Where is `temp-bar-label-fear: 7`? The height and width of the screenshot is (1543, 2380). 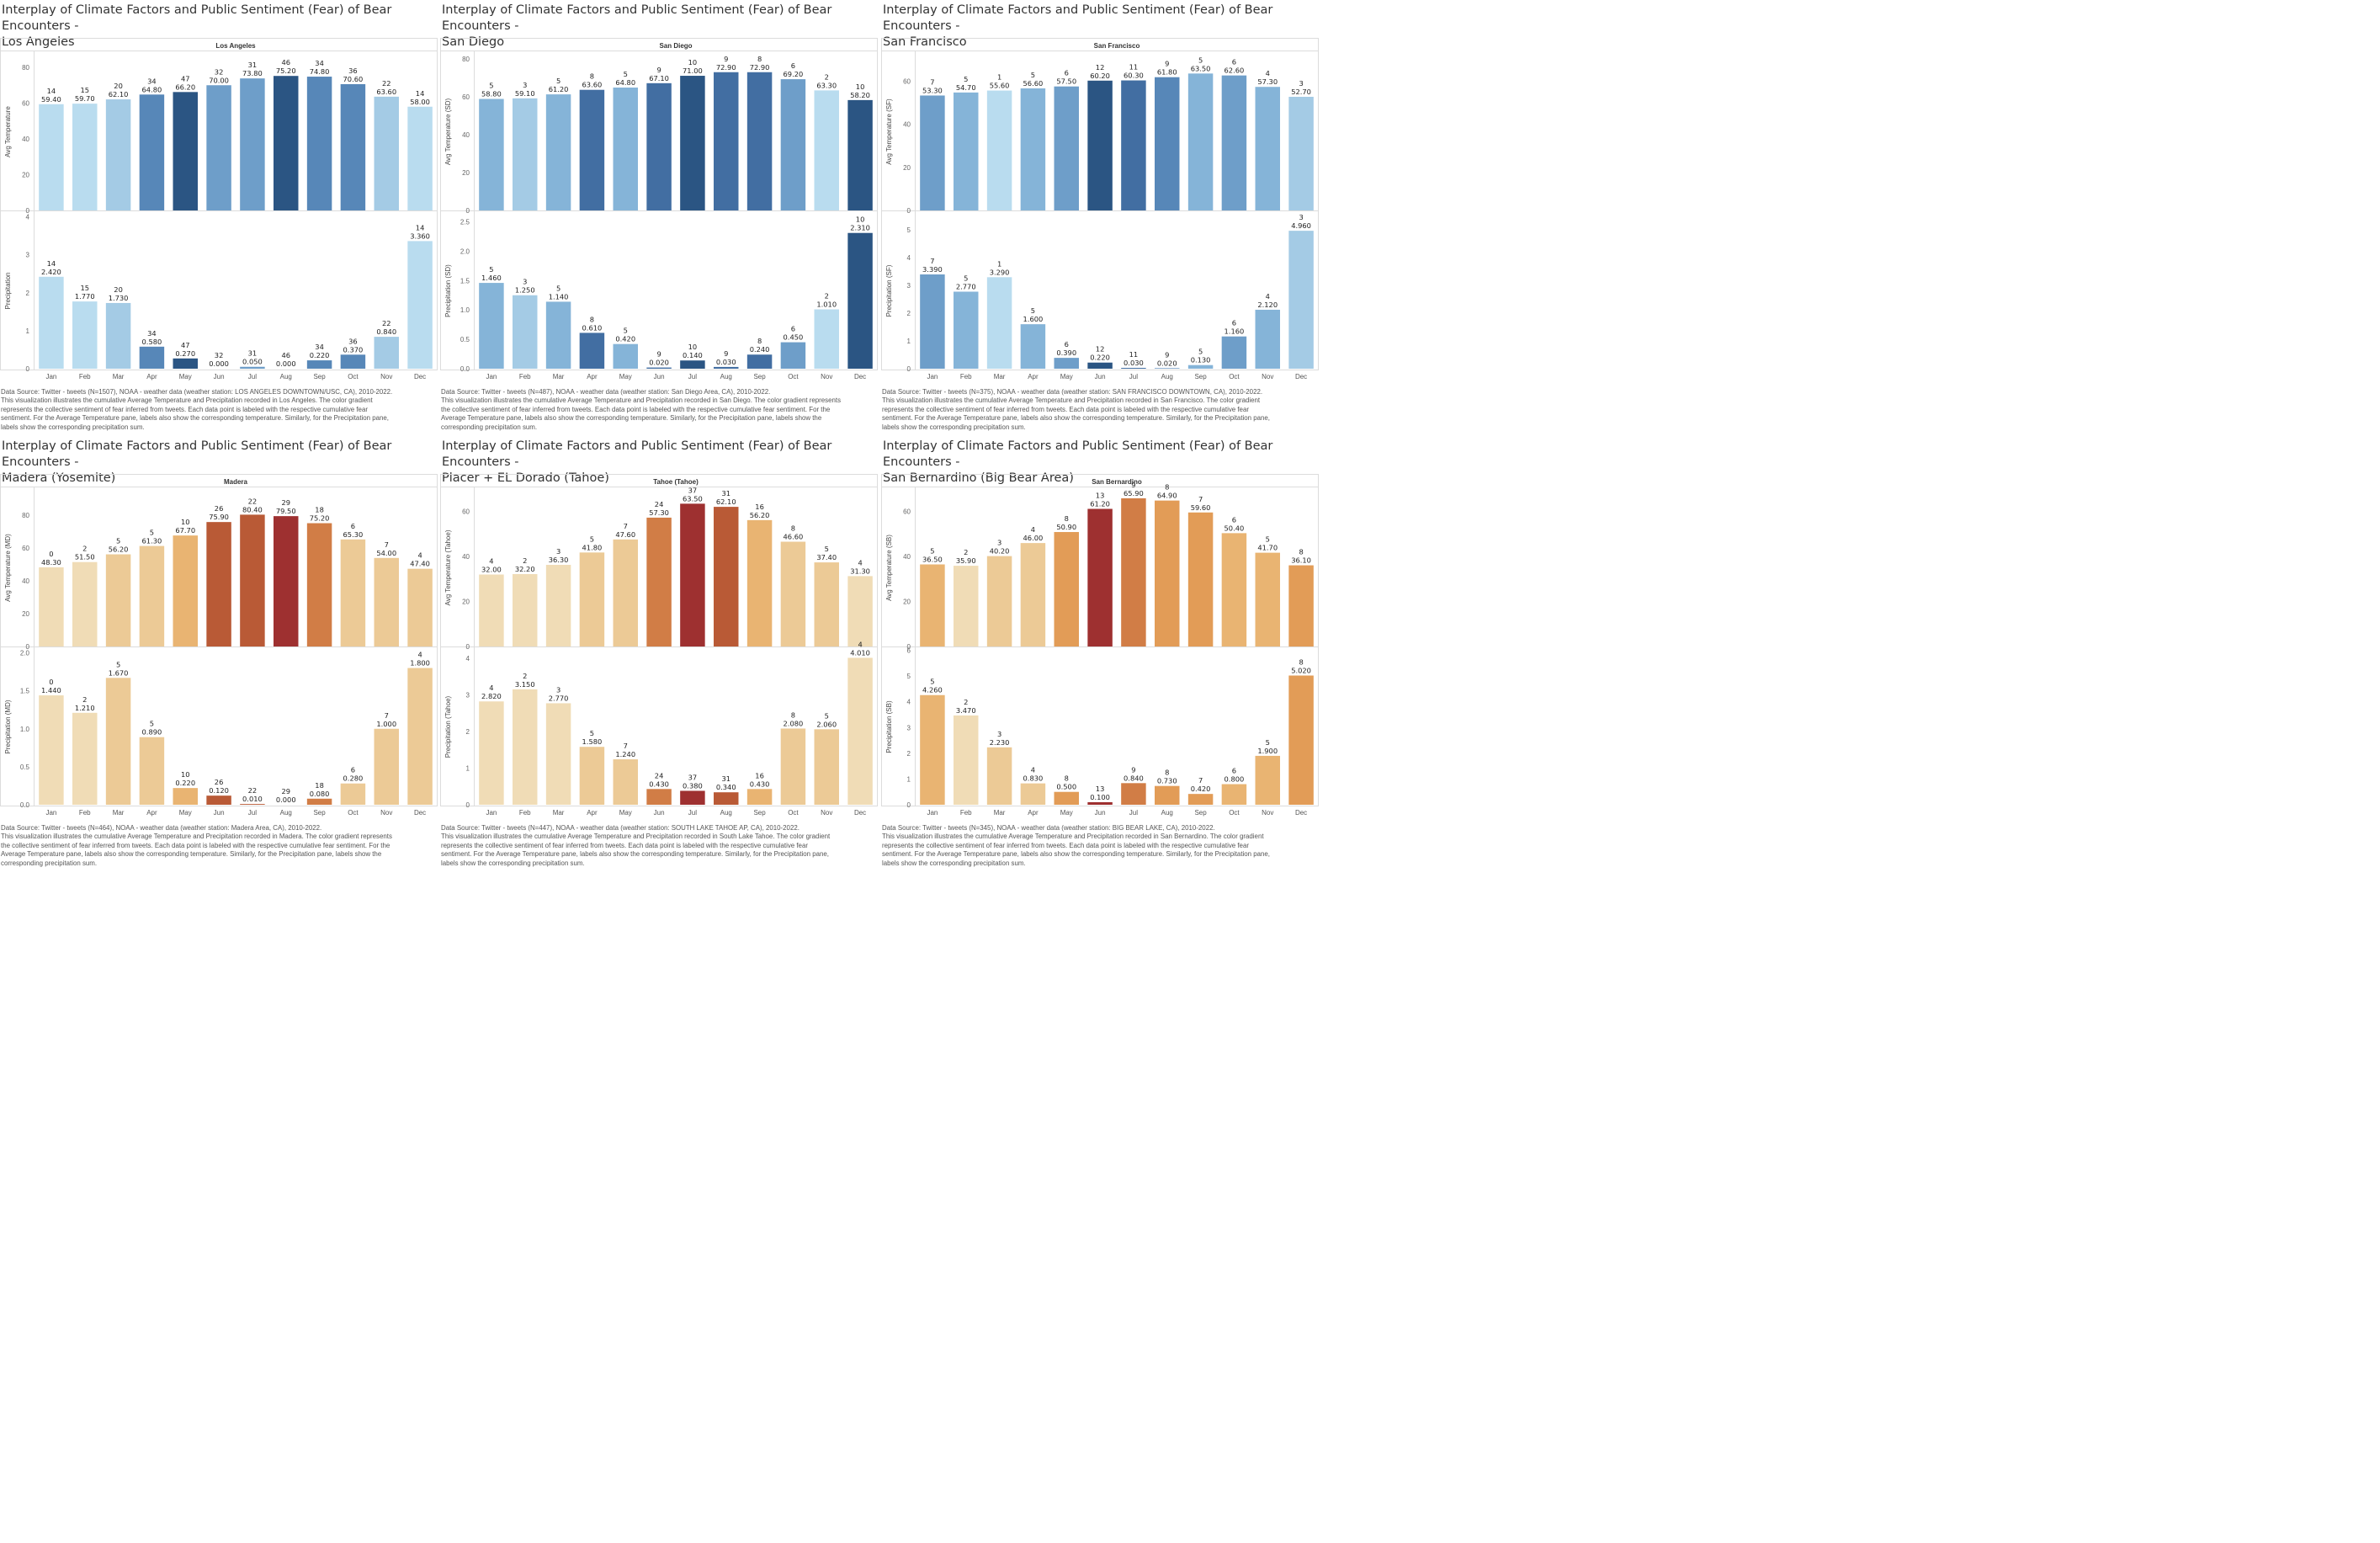 temp-bar-label-fear: 7 is located at coordinates (626, 526).